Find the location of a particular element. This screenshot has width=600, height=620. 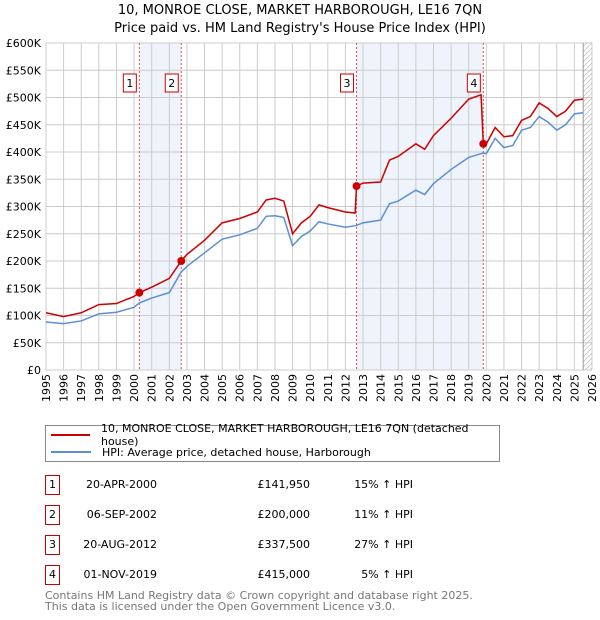

sale-date: 20-APR-2000 is located at coordinates (121, 484).